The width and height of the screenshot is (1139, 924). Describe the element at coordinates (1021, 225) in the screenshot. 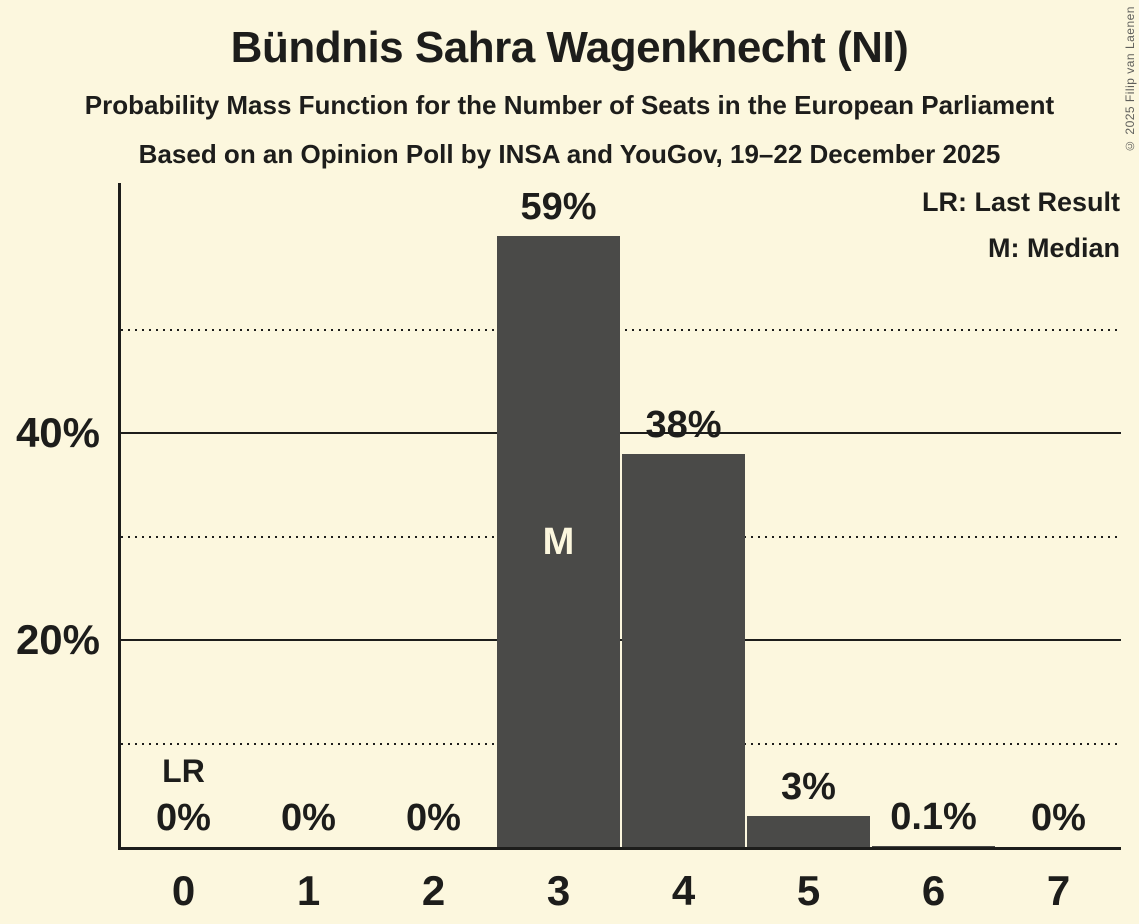

I see `legend: LR: Last Result M: Median` at that location.